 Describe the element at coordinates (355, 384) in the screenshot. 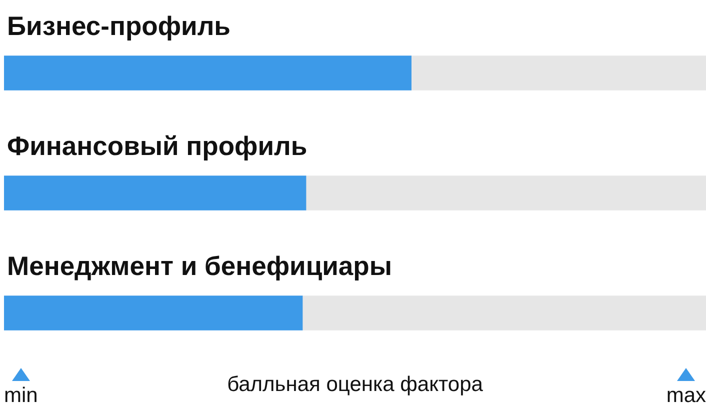

I see `x-axis-title: балльная оценка фактора` at that location.